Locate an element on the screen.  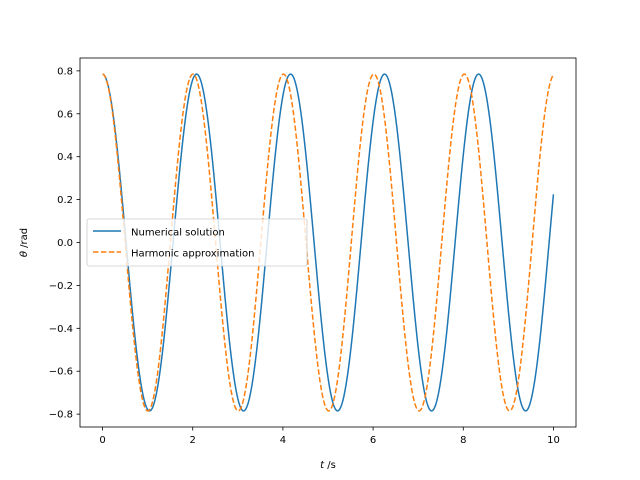
y-tick-label: 0.0 is located at coordinates (65, 243).